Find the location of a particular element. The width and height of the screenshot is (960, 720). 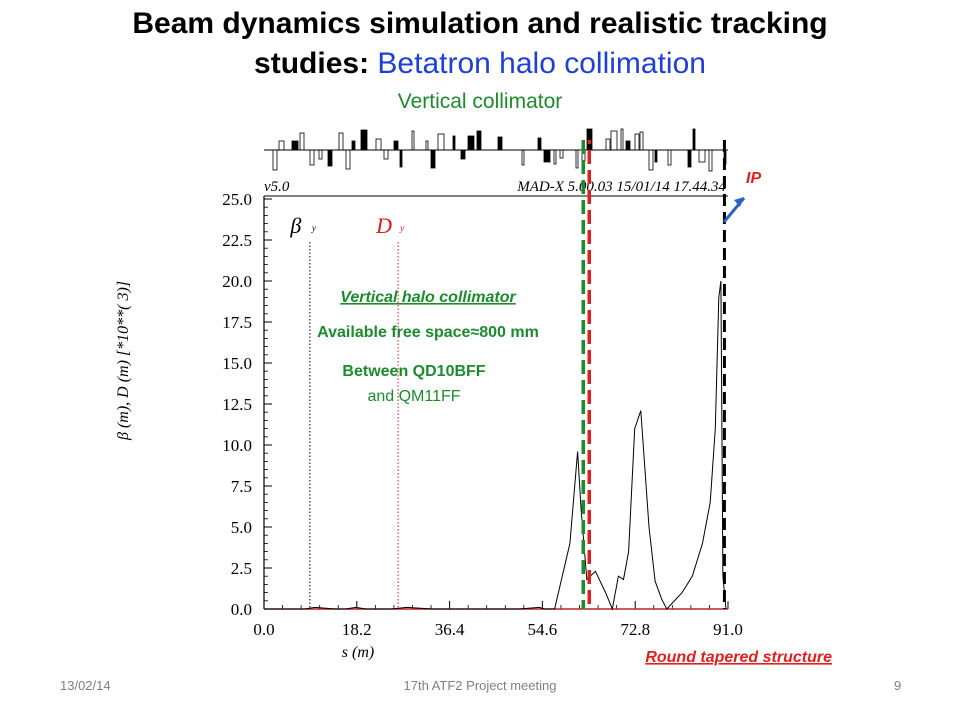

collimator-label: Vertical halo collimator is located at coordinates (428, 297).